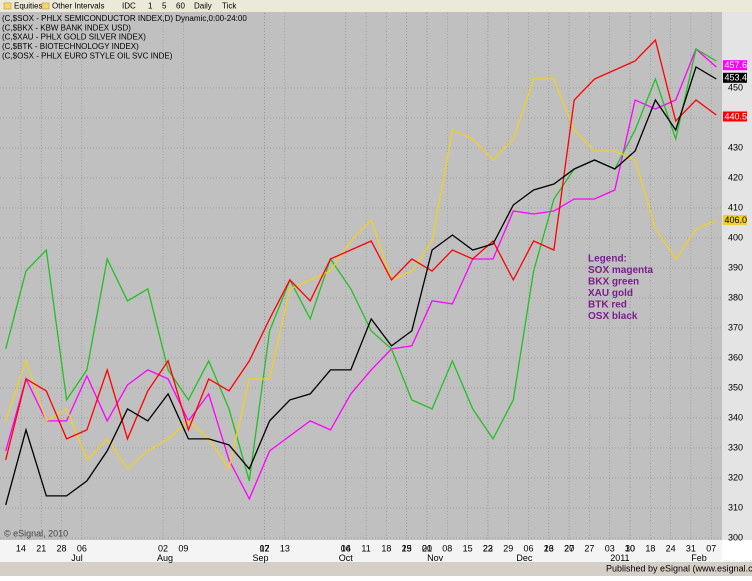 The width and height of the screenshot is (752, 581). I want to click on y-tick-label: 430, so click(735, 147).